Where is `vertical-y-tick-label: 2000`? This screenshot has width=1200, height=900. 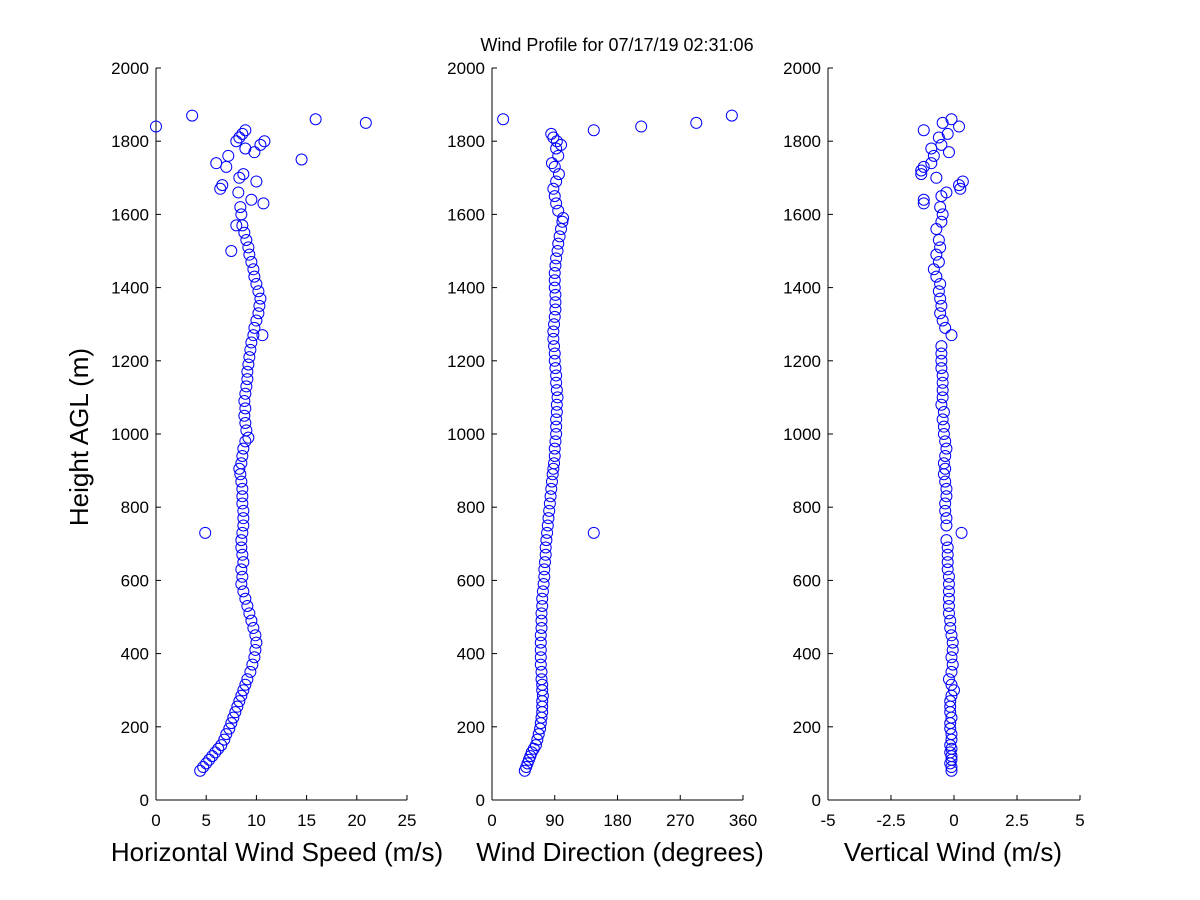 vertical-y-tick-label: 2000 is located at coordinates (802, 68).